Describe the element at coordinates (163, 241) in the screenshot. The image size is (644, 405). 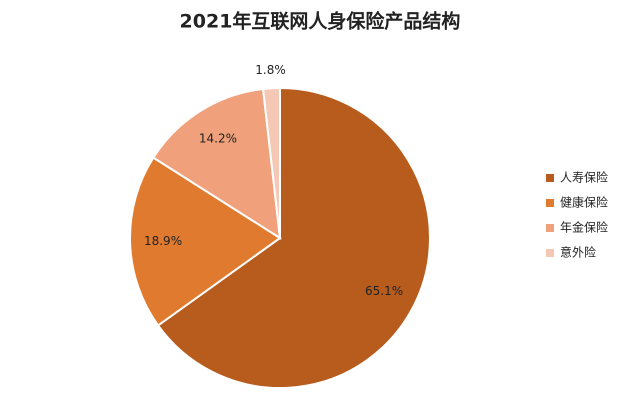
I see `data-label: 18.9%` at that location.